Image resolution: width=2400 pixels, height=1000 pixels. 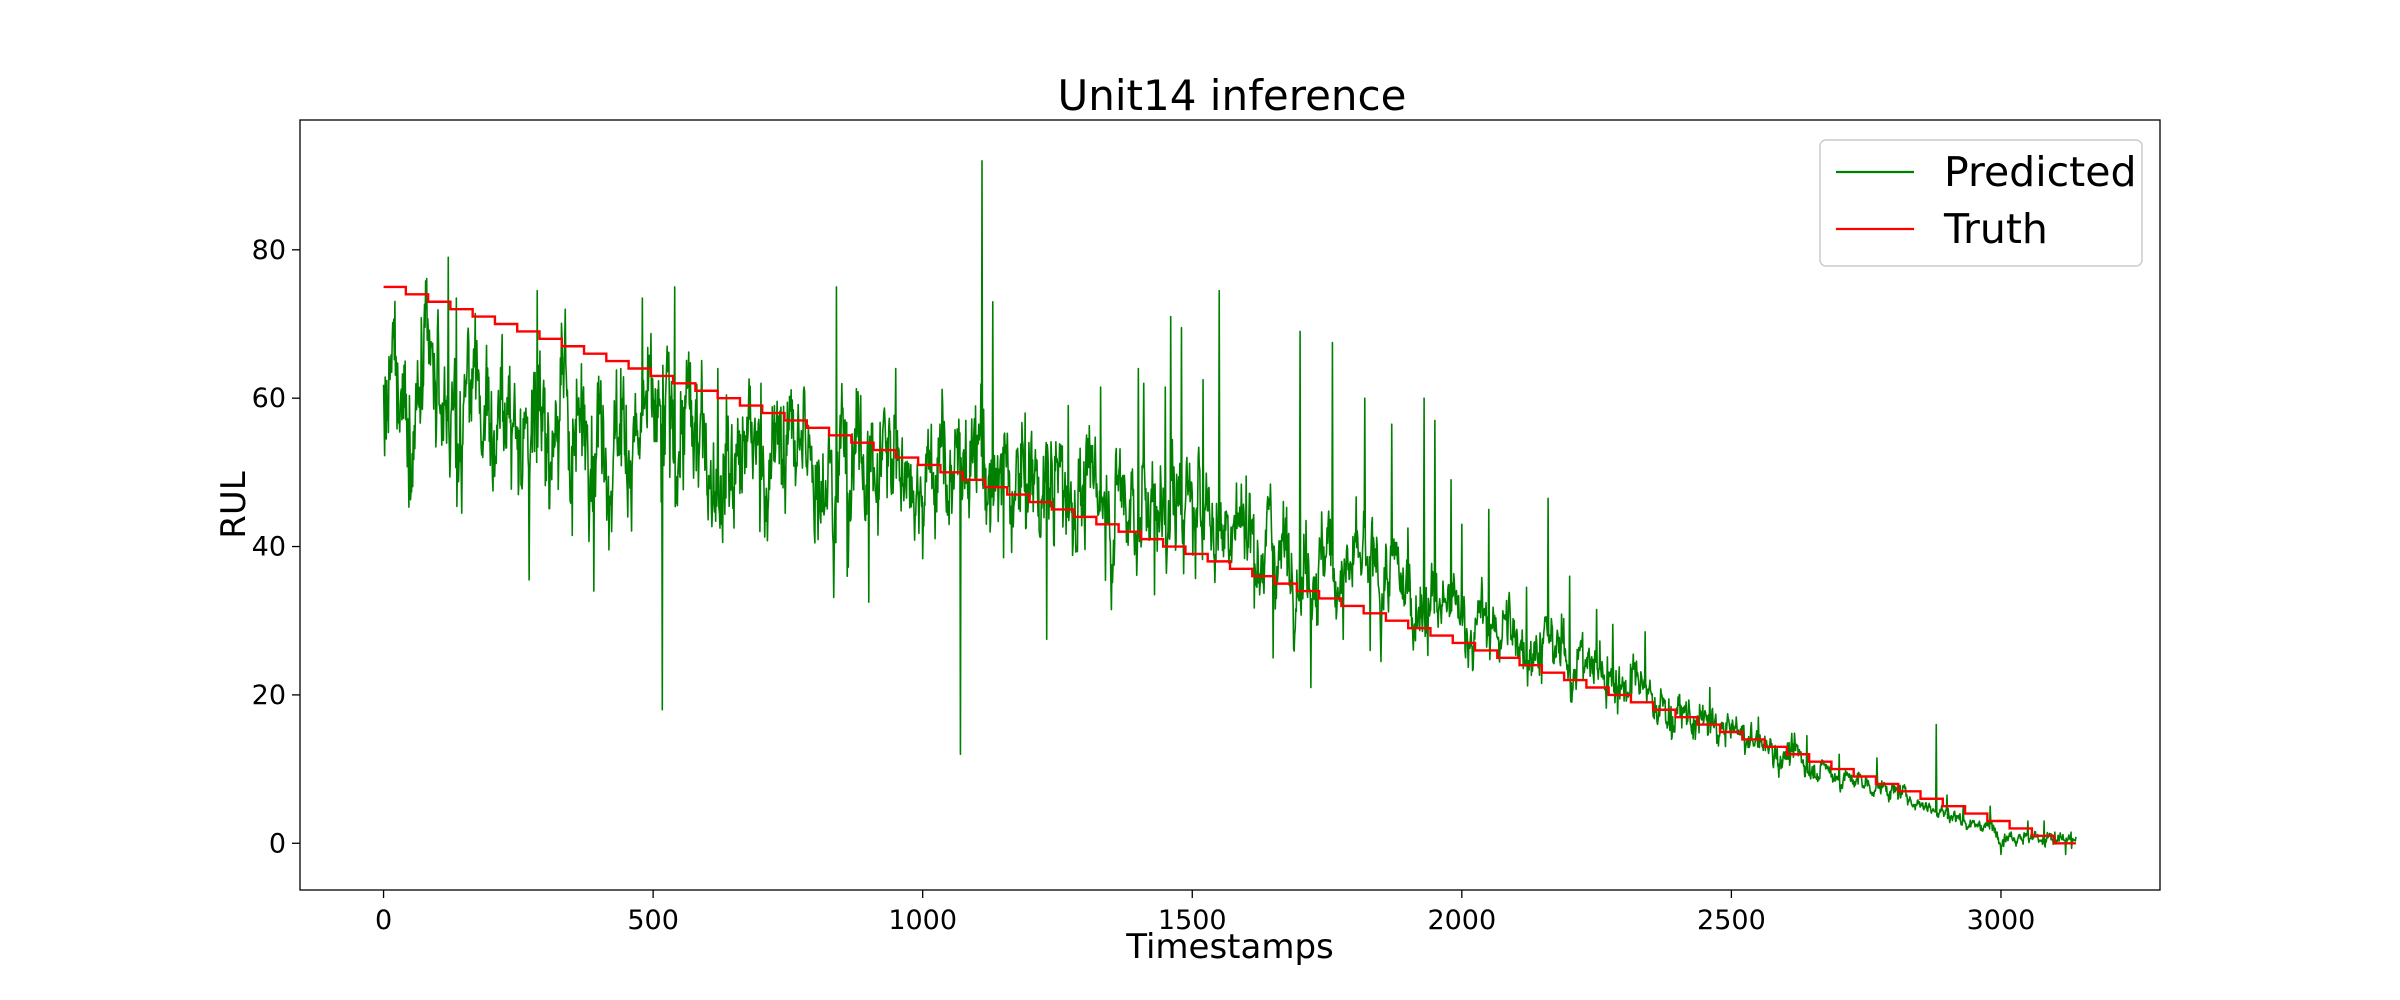 I want to click on x-tick-label: 1000, so click(x=922, y=920).